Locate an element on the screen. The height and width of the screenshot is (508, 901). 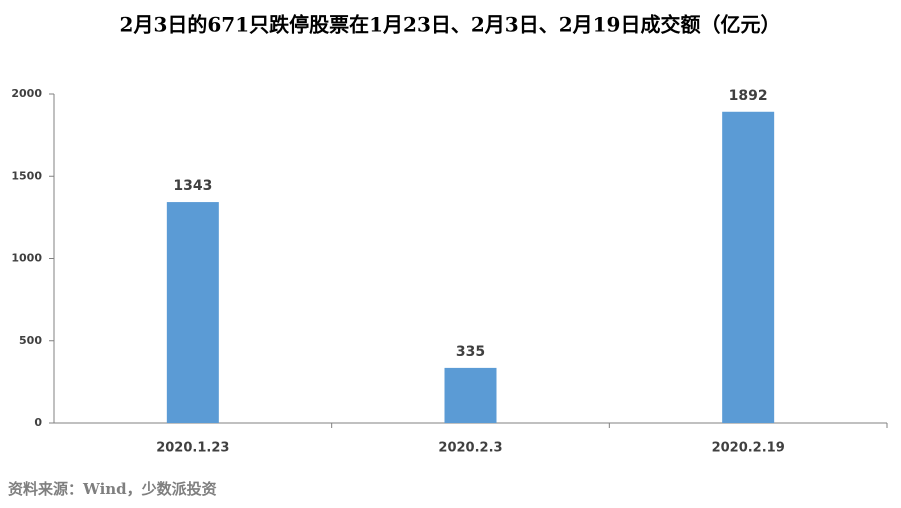
y-tick-label: 0 is located at coordinates (38, 422).